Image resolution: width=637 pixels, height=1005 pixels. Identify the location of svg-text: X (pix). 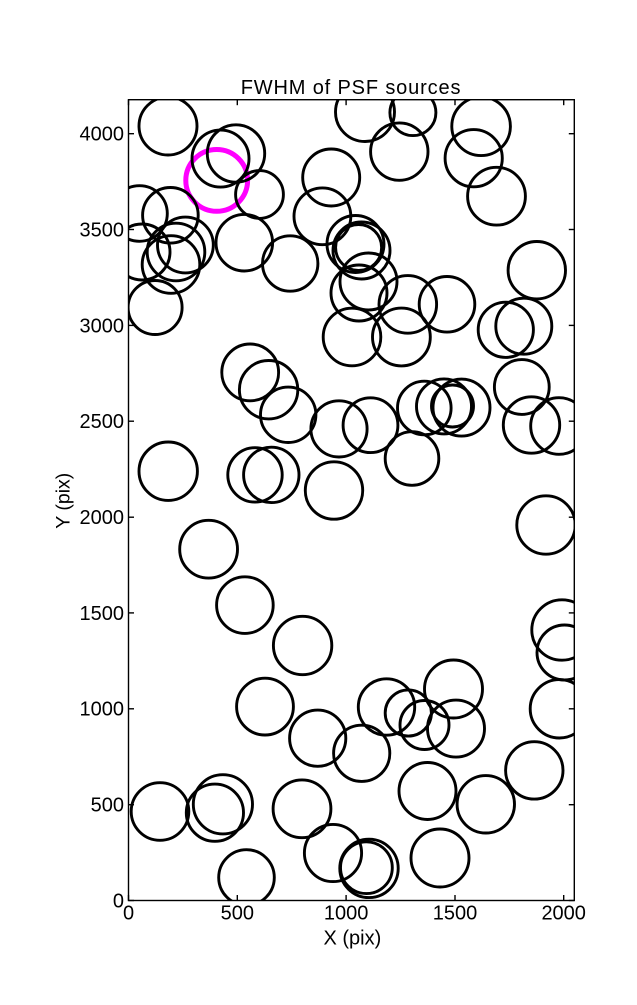
(353, 938).